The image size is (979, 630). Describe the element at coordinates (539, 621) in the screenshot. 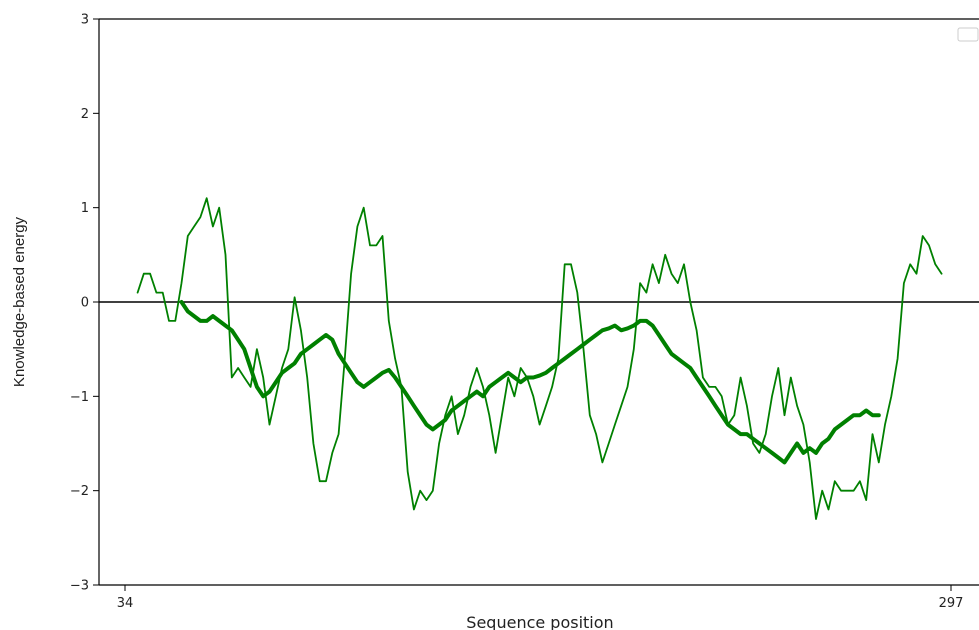

I see `x-axis-label: Sequence position` at that location.